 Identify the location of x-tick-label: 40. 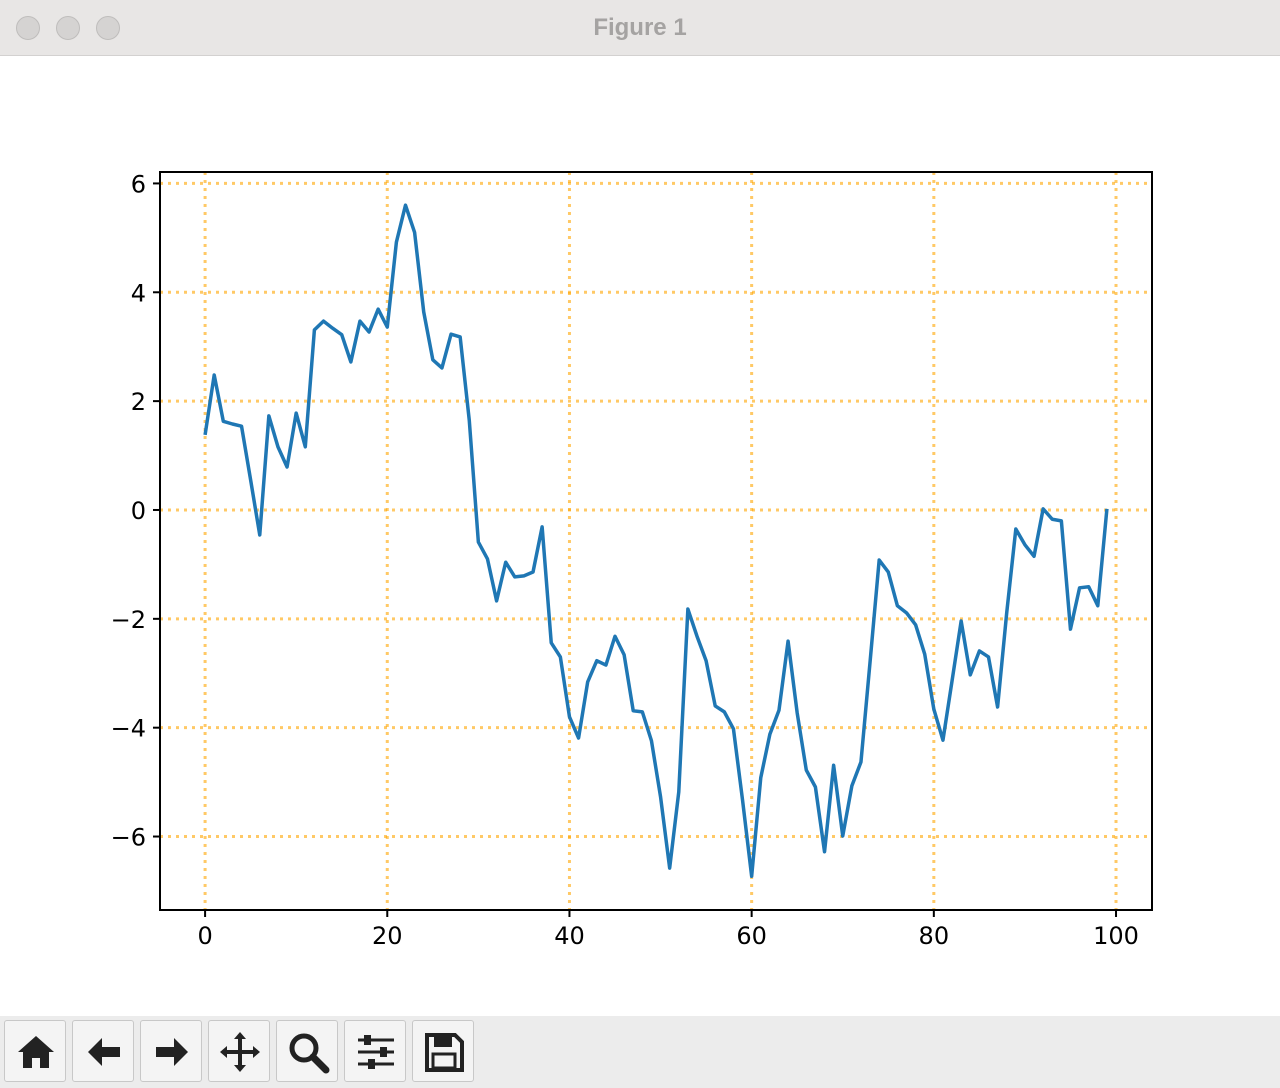
(569, 936).